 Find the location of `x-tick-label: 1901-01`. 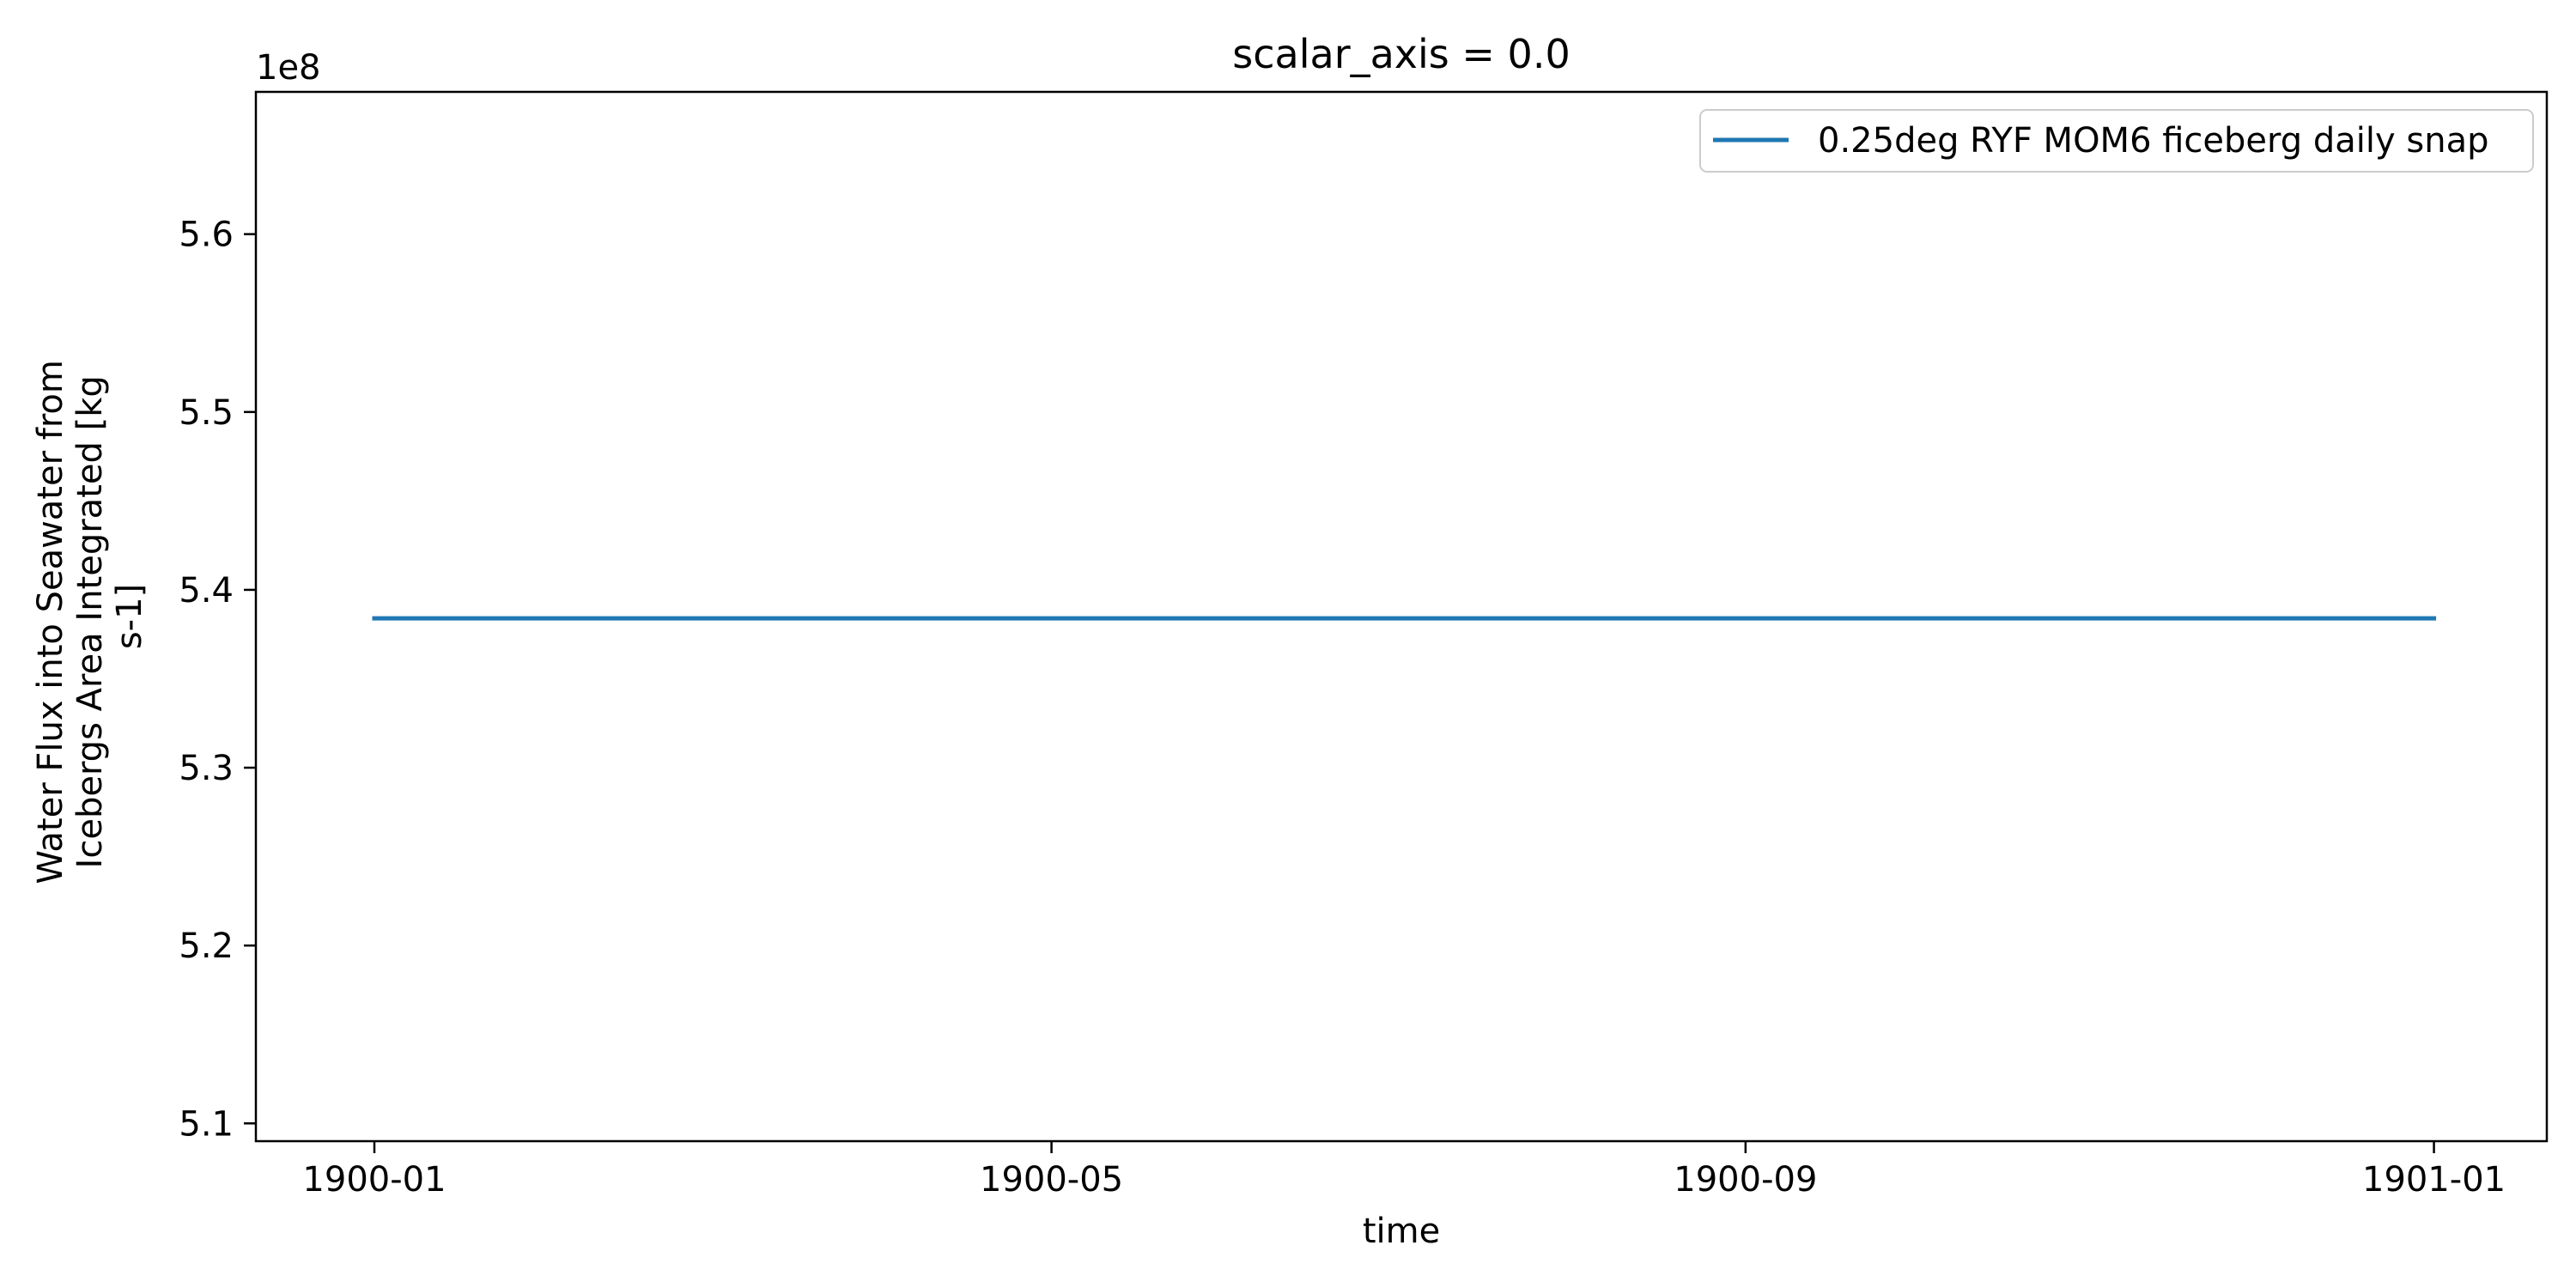

x-tick-label: 1901-01 is located at coordinates (2434, 1180).